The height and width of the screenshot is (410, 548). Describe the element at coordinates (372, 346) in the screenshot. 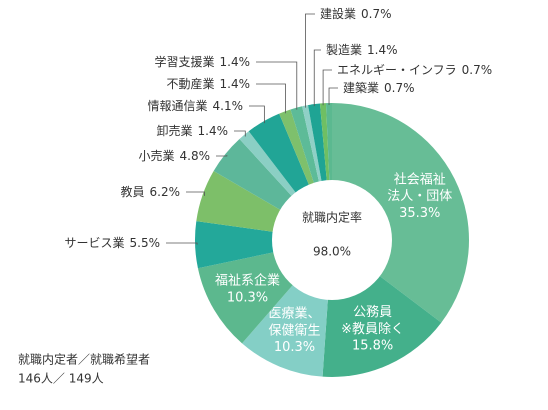

I see `value-label: 15.8%` at that location.